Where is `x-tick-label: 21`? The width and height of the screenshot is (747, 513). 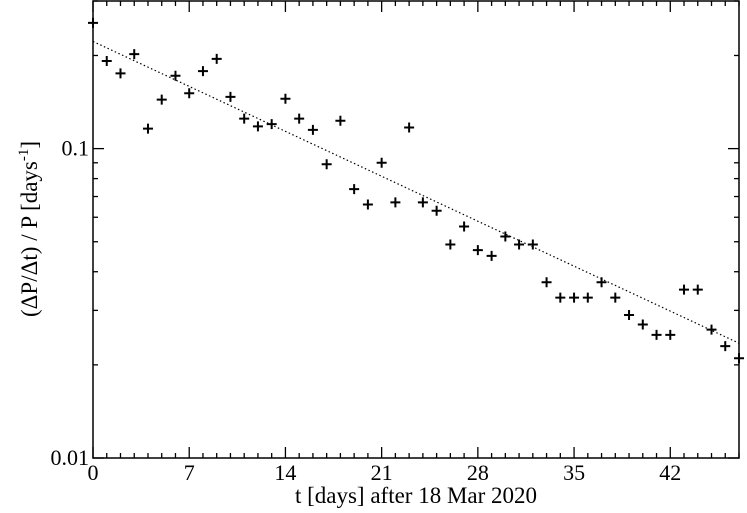
x-tick-label: 21 is located at coordinates (382, 472).